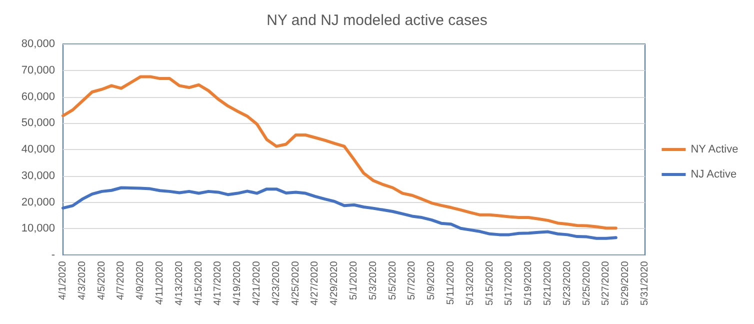 The height and width of the screenshot is (324, 754). What do you see at coordinates (53, 255) in the screenshot?
I see `y-tick-label: -` at bounding box center [53, 255].